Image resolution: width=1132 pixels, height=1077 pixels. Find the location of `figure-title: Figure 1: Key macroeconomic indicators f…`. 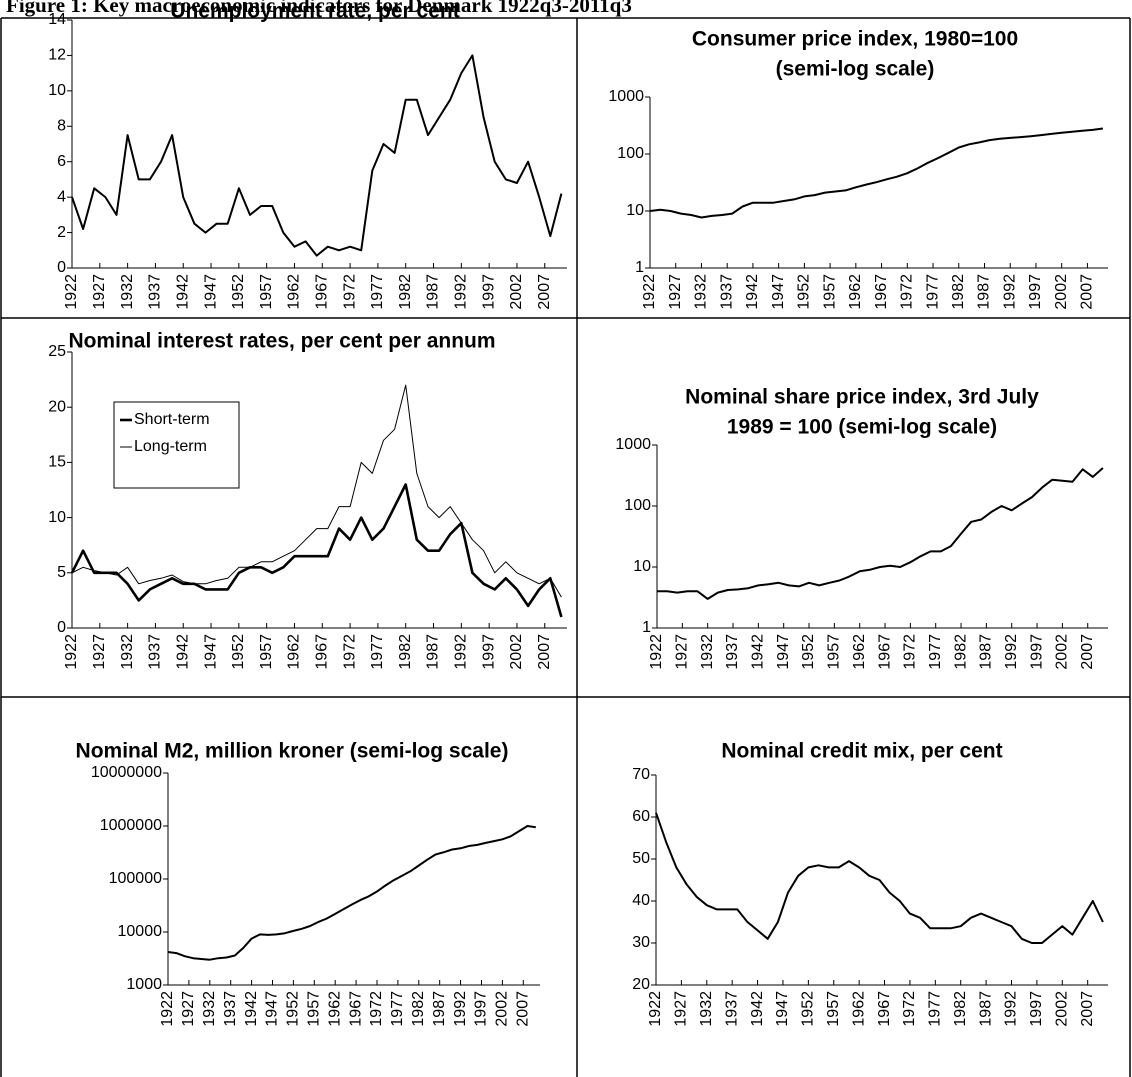

figure-title: Figure 1: Key macroeconomic indicators f… is located at coordinates (319, 8).